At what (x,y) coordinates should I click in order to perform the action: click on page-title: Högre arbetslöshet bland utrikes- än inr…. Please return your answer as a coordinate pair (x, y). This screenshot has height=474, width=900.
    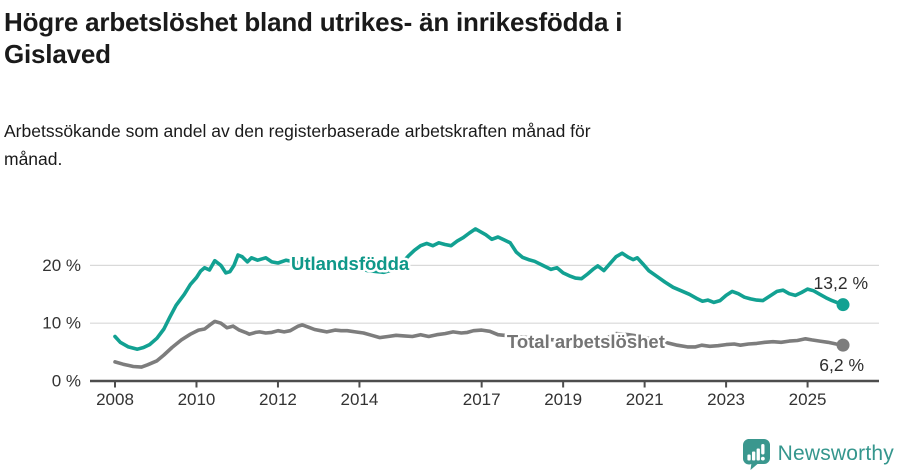
    Looking at the image, I should click on (434, 38).